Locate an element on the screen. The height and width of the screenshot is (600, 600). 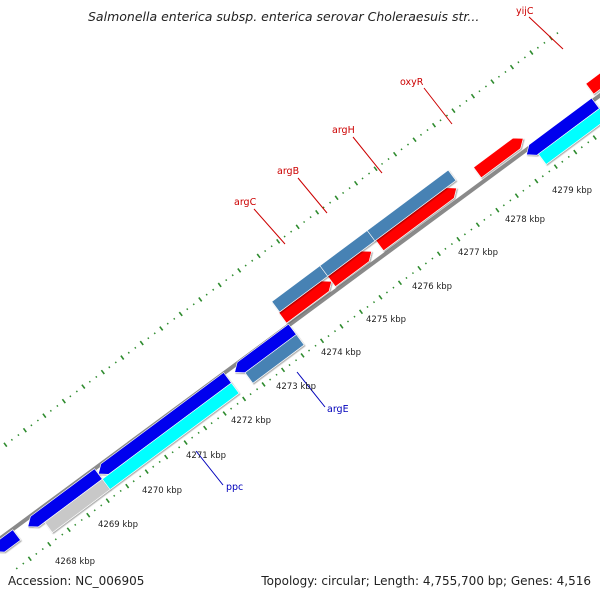
gene-label-arge: argE is located at coordinates (338, 409).